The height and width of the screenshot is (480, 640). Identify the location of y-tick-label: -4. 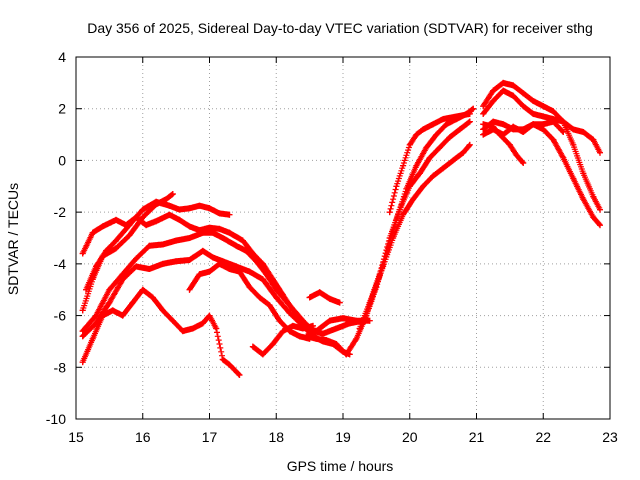
(60, 264).